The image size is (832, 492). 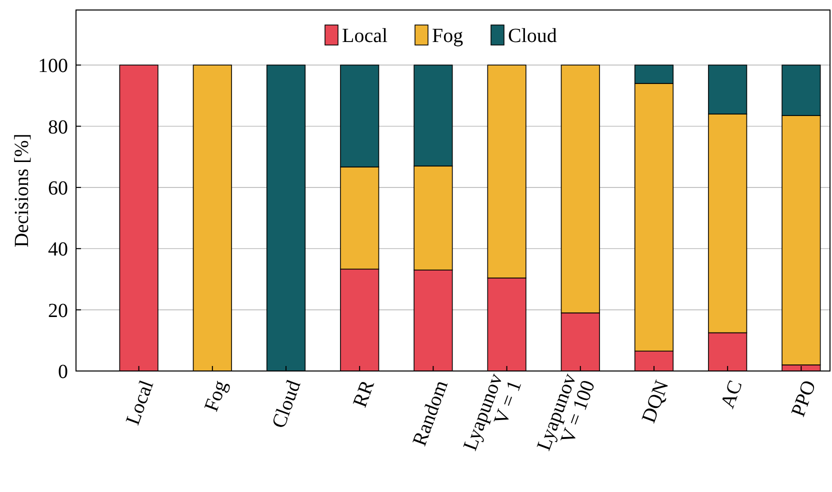 I want to click on x-tick-label: AC, so click(x=731, y=395).